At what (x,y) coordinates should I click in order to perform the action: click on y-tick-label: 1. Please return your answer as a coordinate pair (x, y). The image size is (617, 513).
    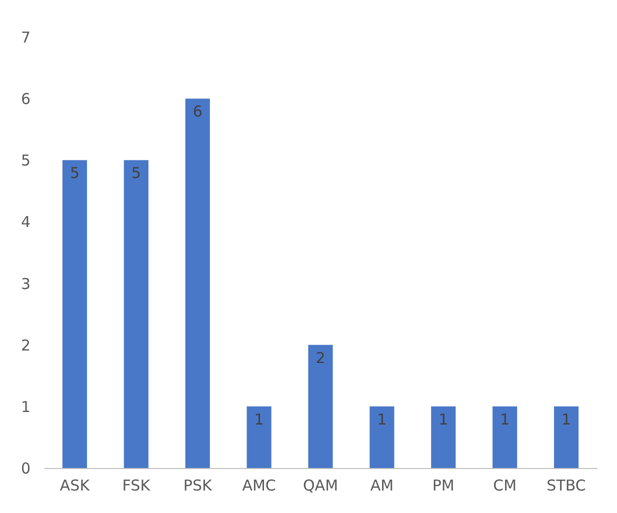
    Looking at the image, I should click on (25, 407).